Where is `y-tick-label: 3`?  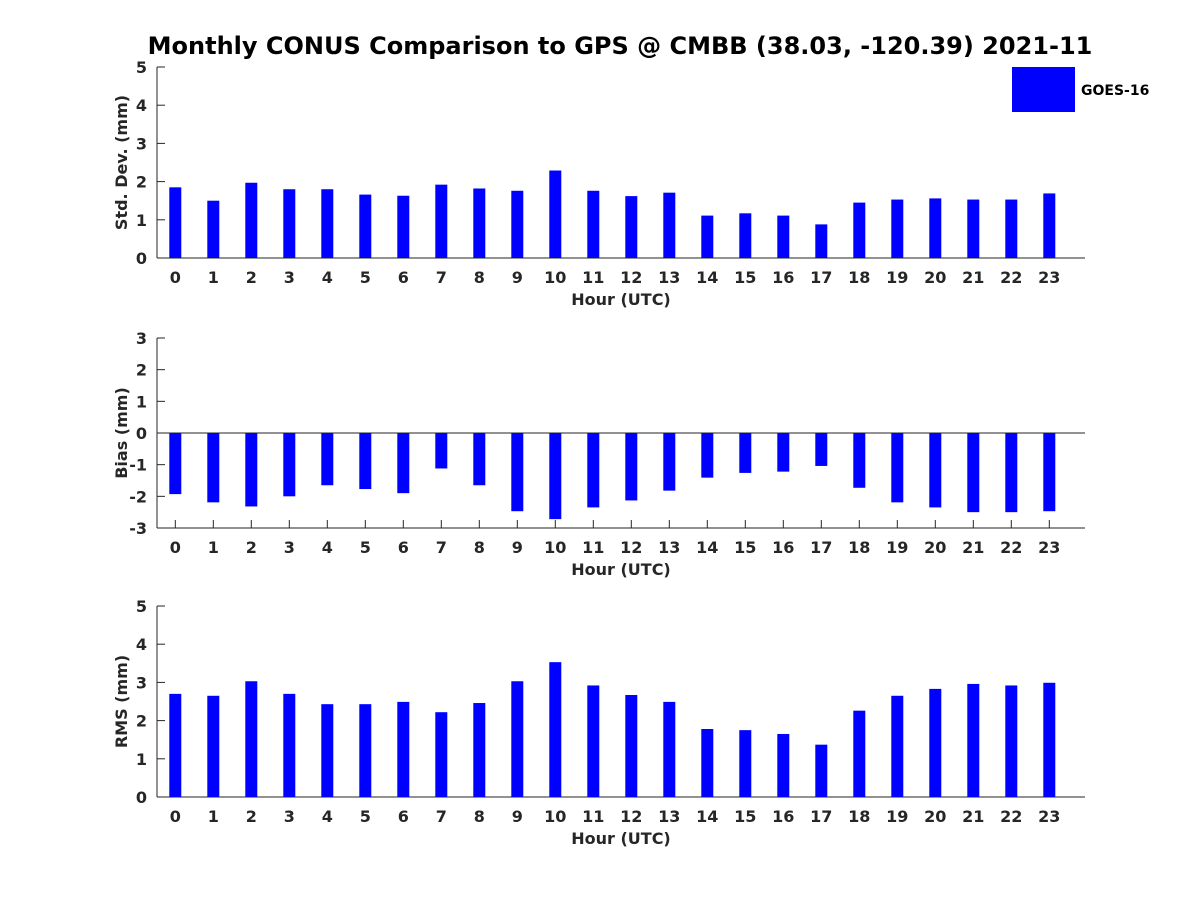
y-tick-label: 3 is located at coordinates (141, 338).